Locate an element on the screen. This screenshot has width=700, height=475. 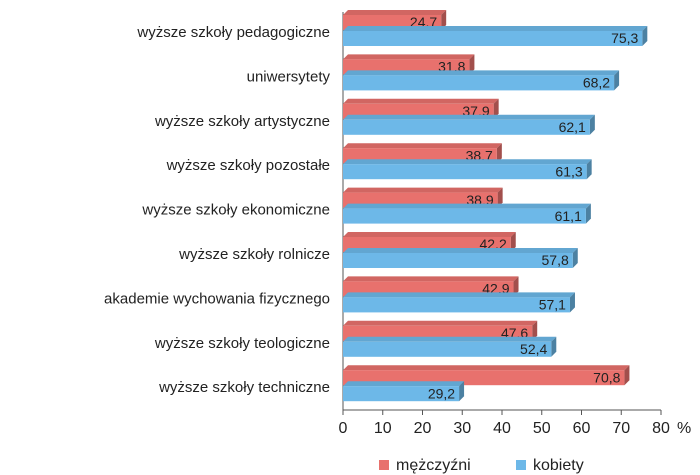
y-tick-label: wyższe szkoły artystyczne is located at coordinates (242, 121).